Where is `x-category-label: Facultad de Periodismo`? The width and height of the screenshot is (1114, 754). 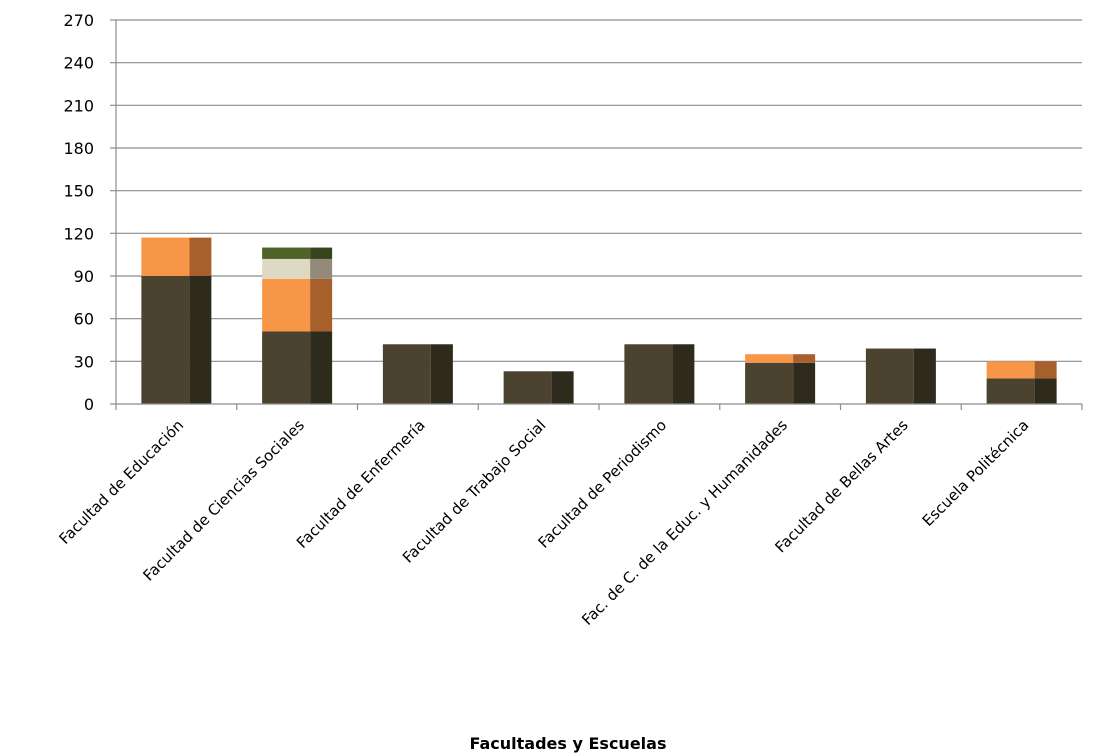 x-category-label: Facultad de Periodismo is located at coordinates (603, 484).